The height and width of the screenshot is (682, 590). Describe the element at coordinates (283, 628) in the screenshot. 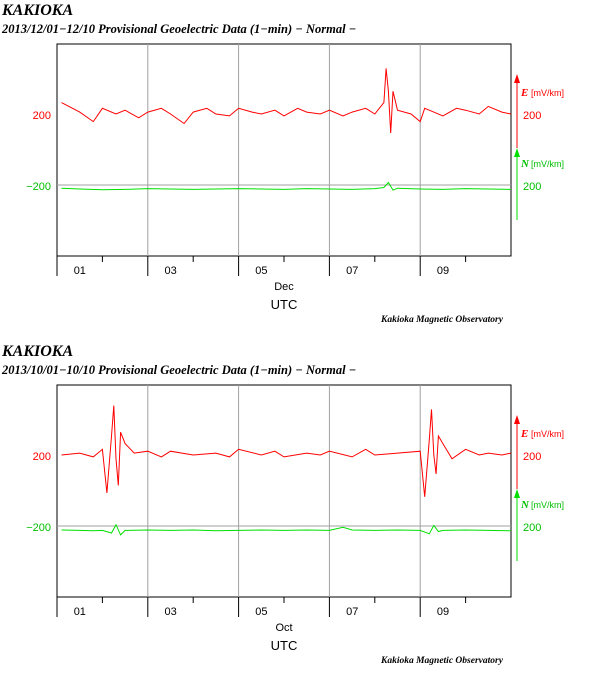

I see `month-label: Oct` at that location.